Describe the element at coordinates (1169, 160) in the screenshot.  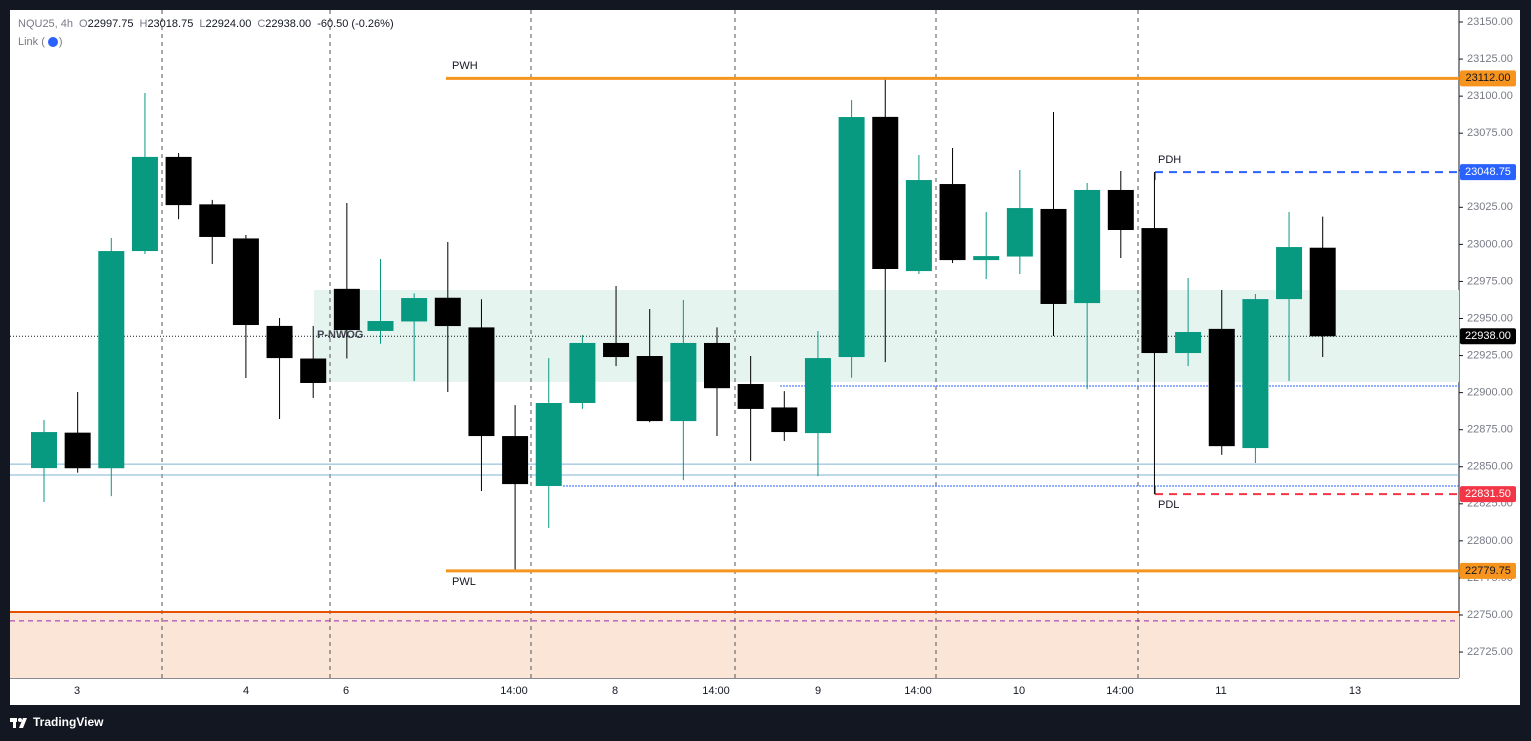
I see `level-label: PDH` at that location.